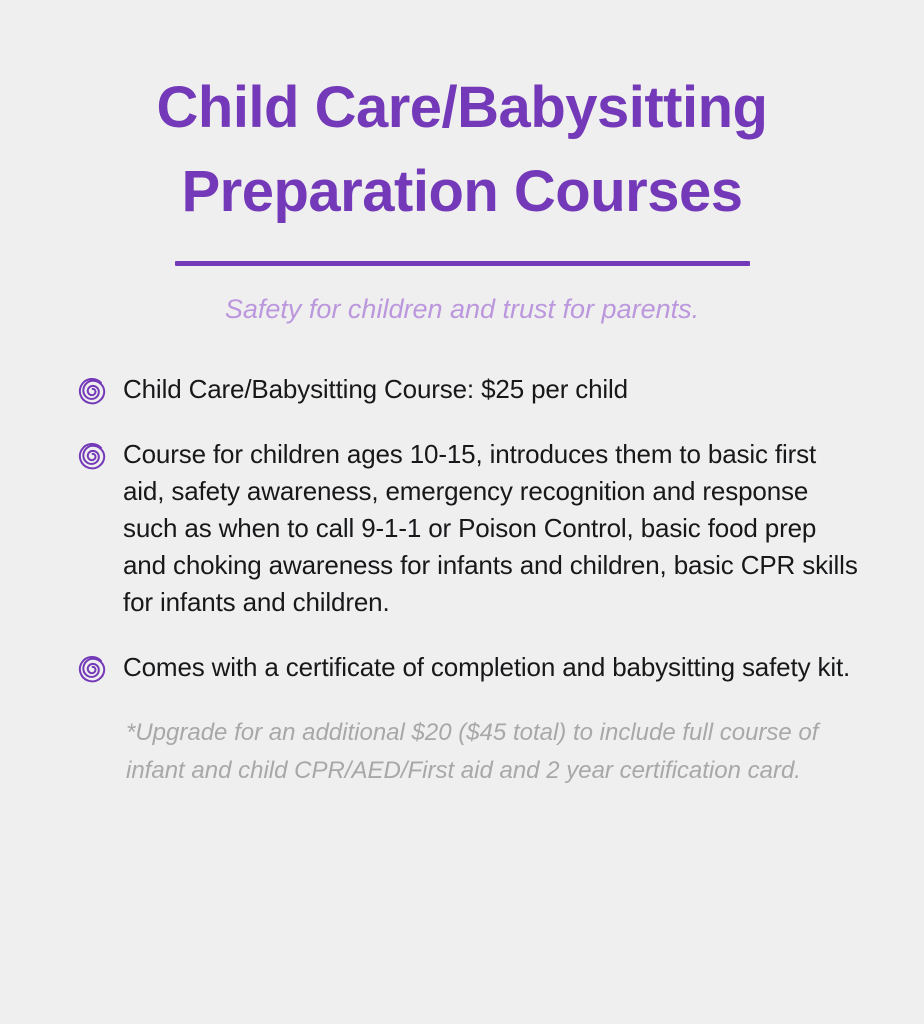  Describe the element at coordinates (462, 264) in the screenshot. I see `title-divider` at that location.